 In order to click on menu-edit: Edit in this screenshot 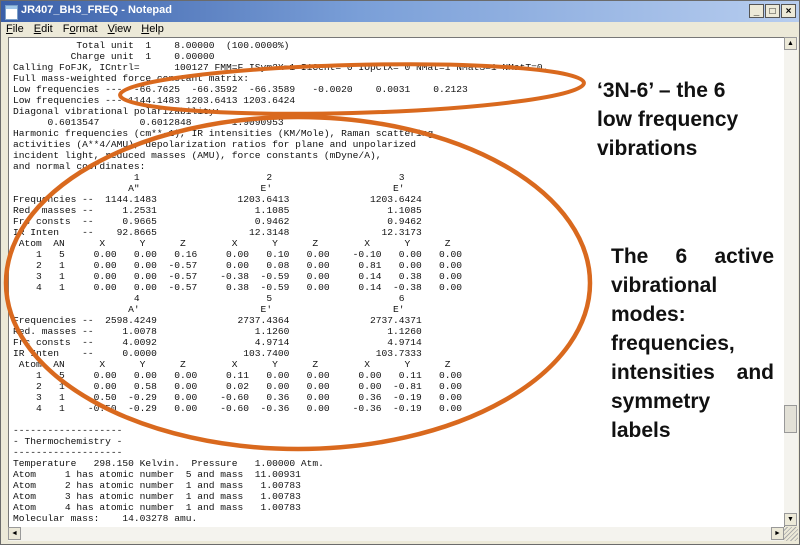, I will do `click(43, 30)`.